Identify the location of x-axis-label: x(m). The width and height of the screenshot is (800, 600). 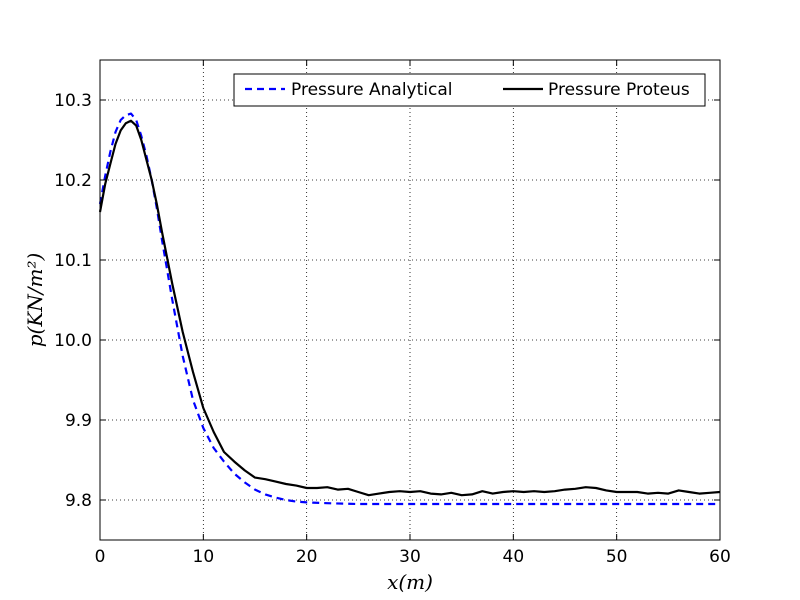
(410, 582).